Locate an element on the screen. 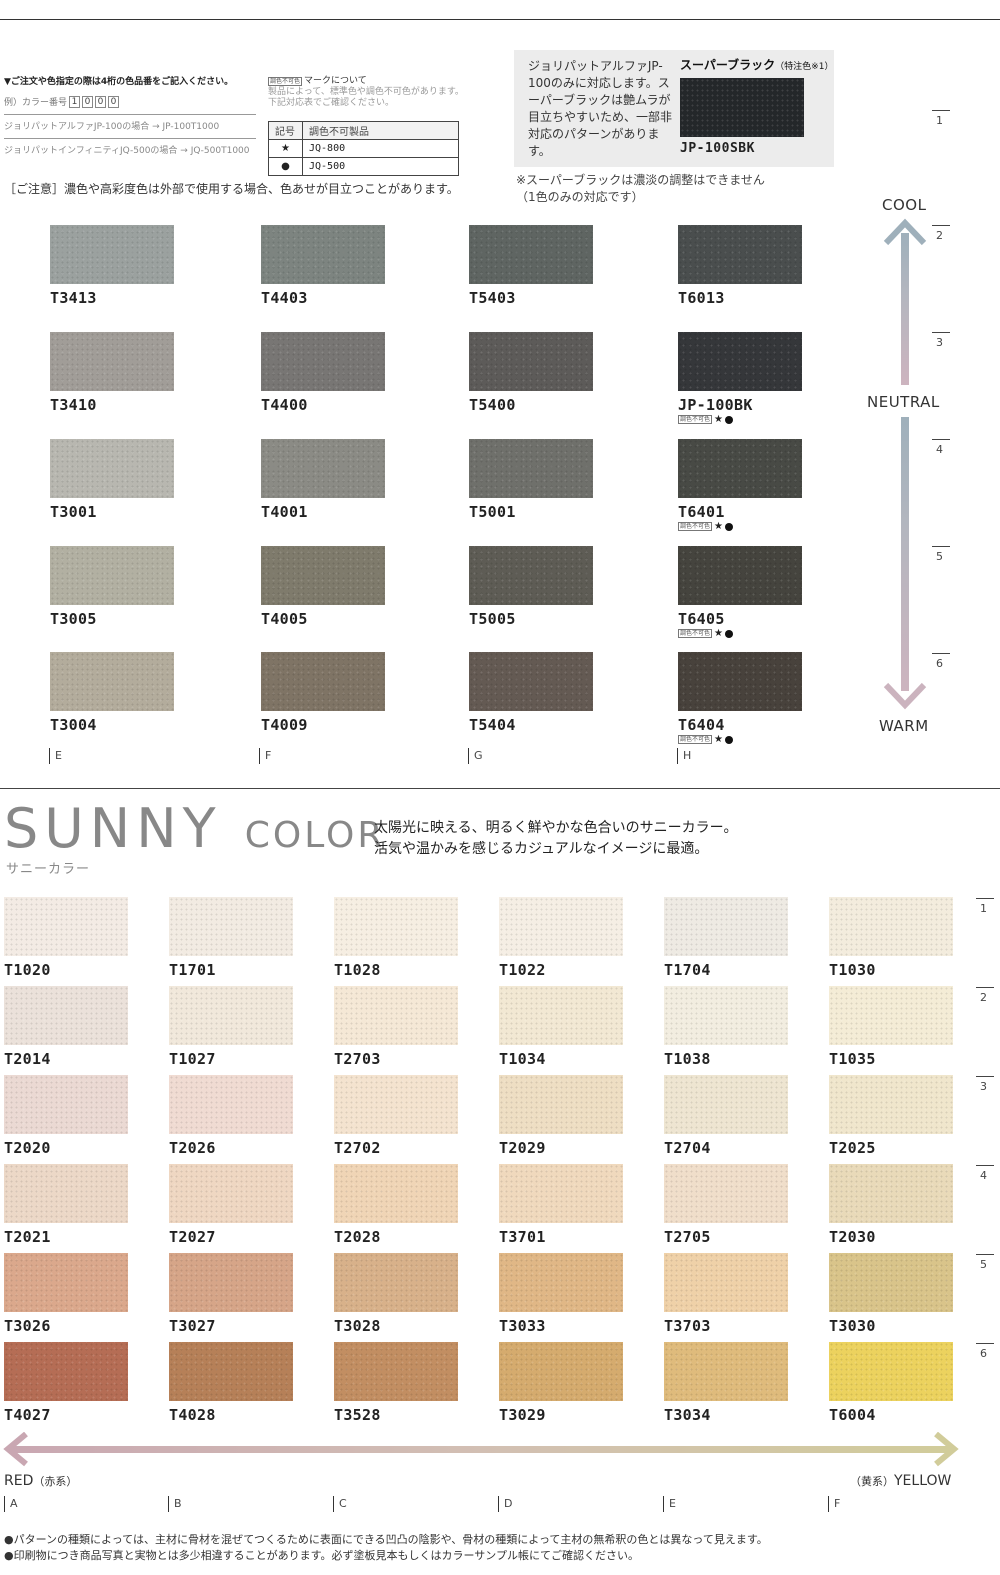 The width and height of the screenshot is (1000, 1575). color-swatch: T1020 is located at coordinates (66, 938).